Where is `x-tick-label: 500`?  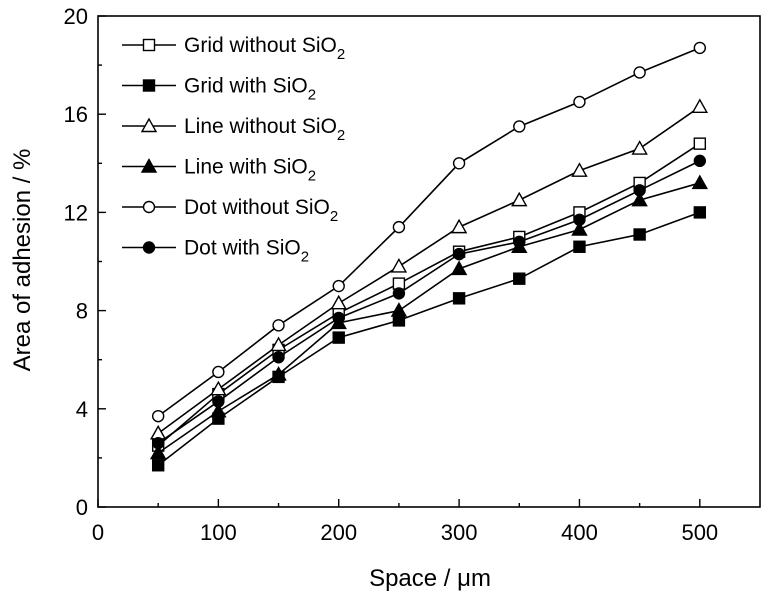 x-tick-label: 500 is located at coordinates (699, 532).